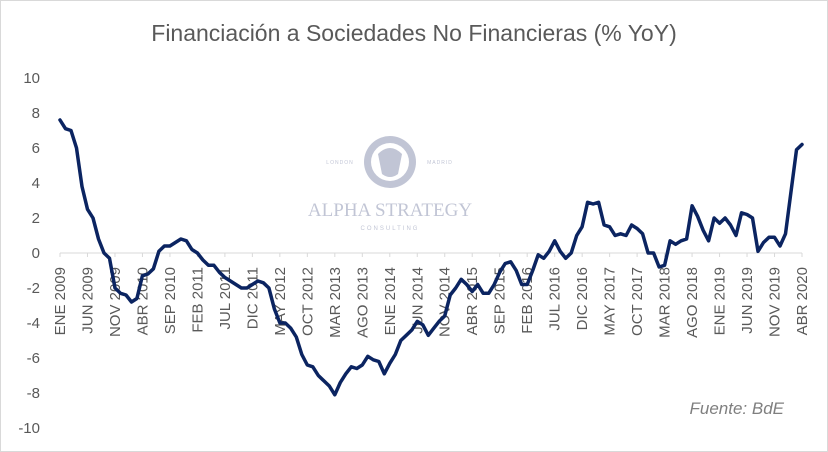 This screenshot has width=828, height=452. What do you see at coordinates (390, 301) in the screenshot?
I see `x-tick-label: ENE 2014` at bounding box center [390, 301].